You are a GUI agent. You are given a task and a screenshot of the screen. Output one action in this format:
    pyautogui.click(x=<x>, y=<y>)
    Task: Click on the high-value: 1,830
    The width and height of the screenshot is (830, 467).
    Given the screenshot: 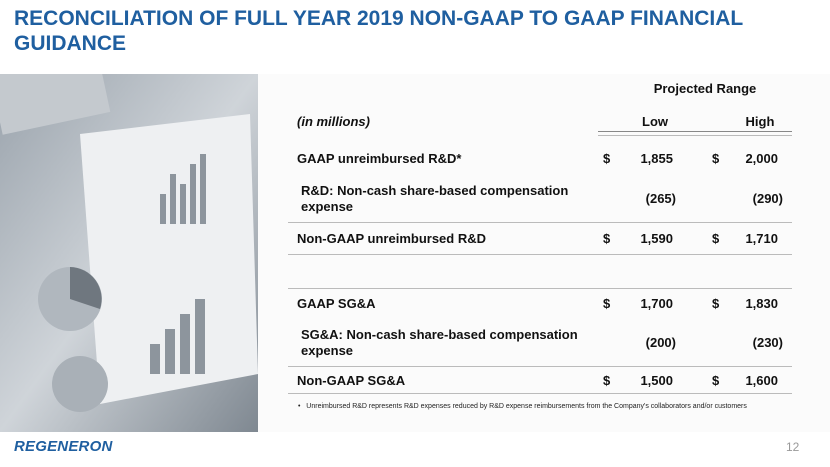 What is the action you would take?
    pyautogui.click(x=761, y=303)
    